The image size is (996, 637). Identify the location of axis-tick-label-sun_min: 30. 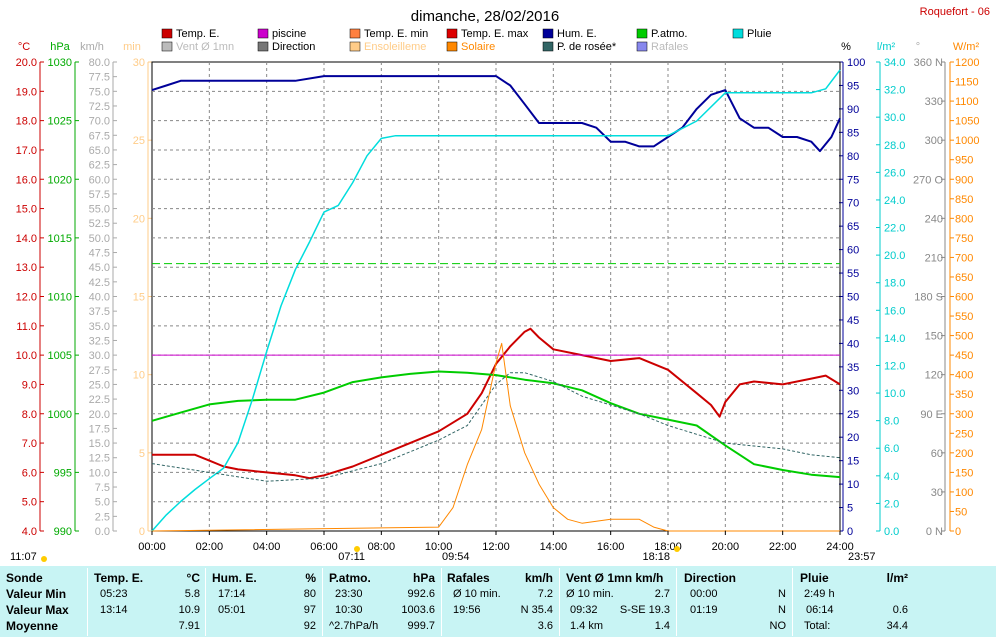
(139, 63).